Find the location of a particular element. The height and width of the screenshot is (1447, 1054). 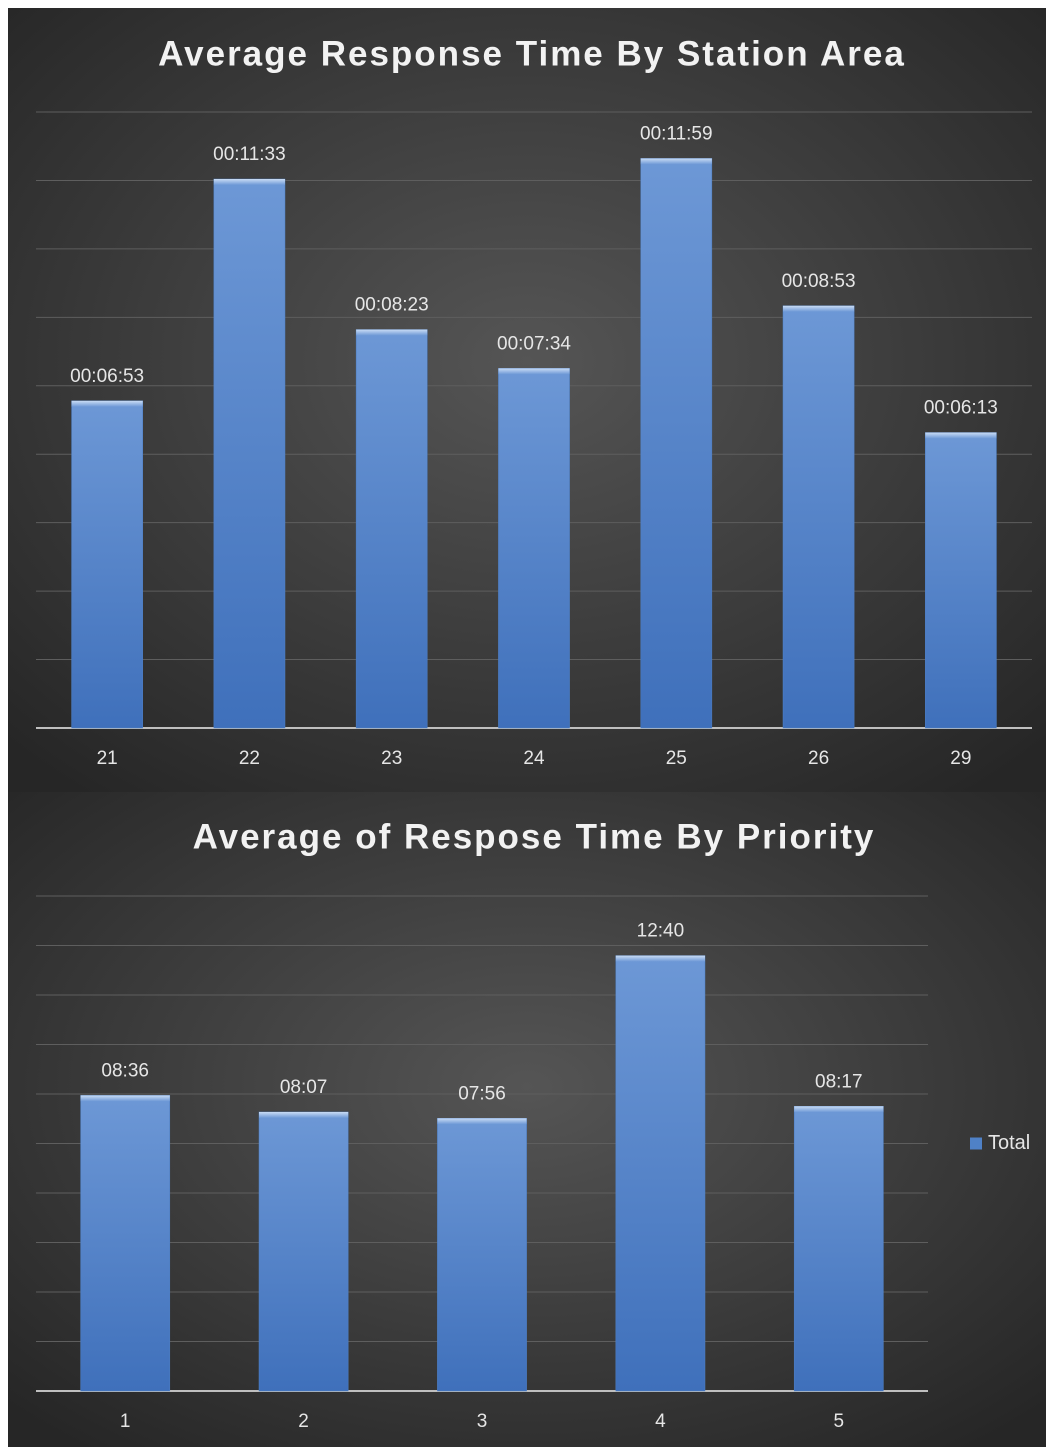

x-tick-label: 5 is located at coordinates (839, 1421).